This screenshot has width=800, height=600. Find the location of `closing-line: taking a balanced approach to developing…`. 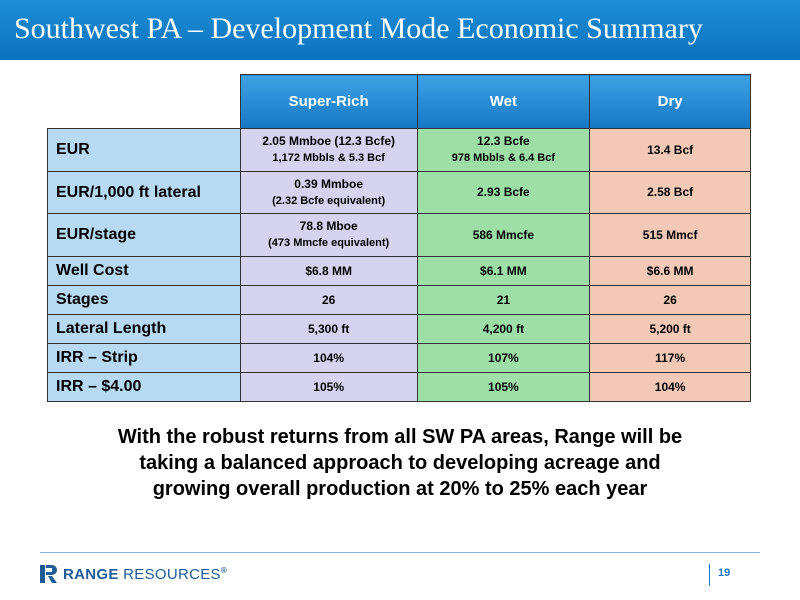

closing-line: taking a balanced approach to developing… is located at coordinates (400, 463).